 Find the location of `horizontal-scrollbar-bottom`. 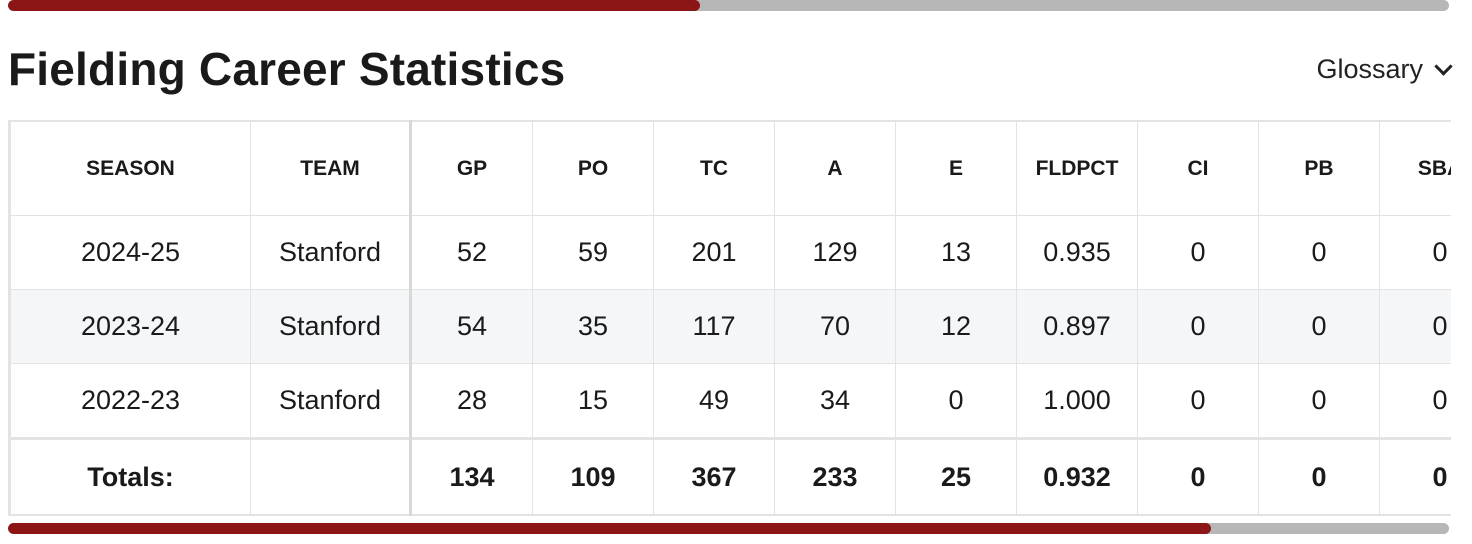

horizontal-scrollbar-bottom is located at coordinates (728, 528).